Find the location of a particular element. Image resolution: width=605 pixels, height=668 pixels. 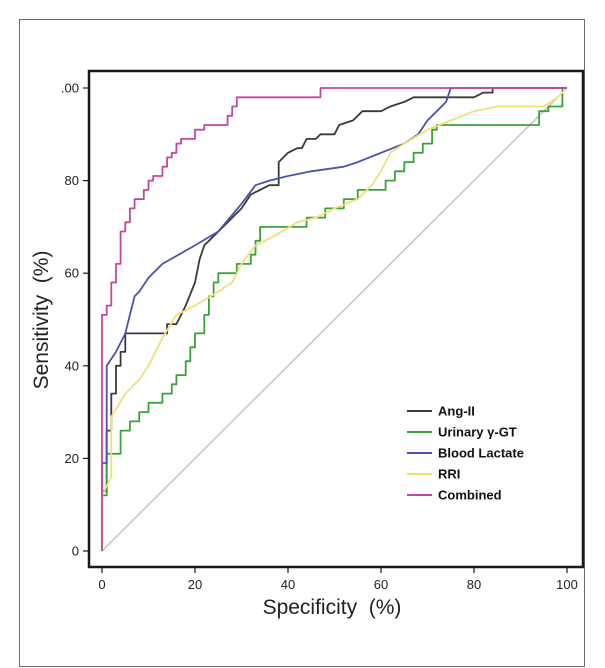

legend-label: Urinary γ-GT is located at coordinates (477, 432).